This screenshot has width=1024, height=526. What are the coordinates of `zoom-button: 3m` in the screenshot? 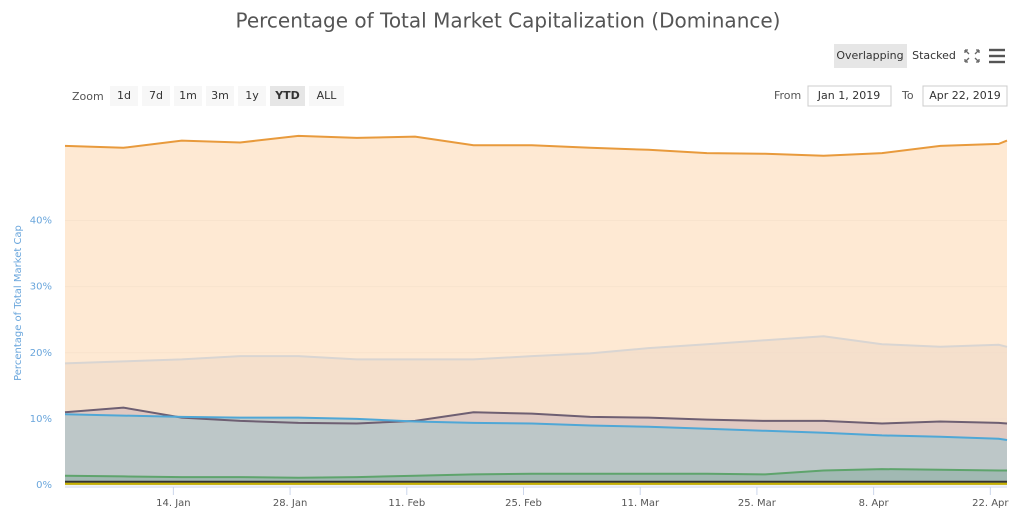 It's located at (220, 95).